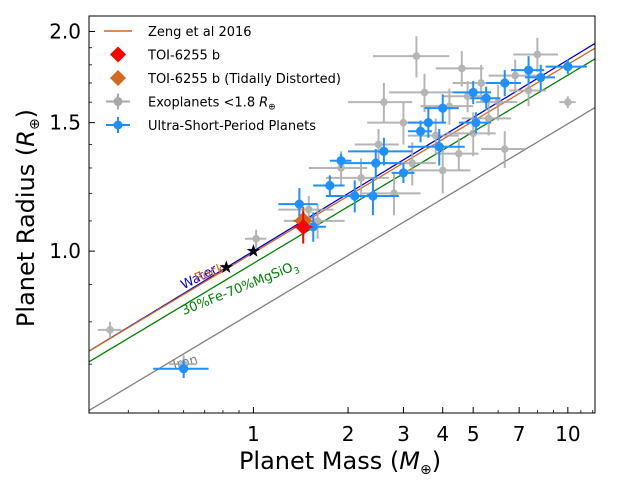 The image size is (620, 484). What do you see at coordinates (27, 218) in the screenshot?
I see `y-axis-label: Planet Radius (R⊕)` at bounding box center [27, 218].